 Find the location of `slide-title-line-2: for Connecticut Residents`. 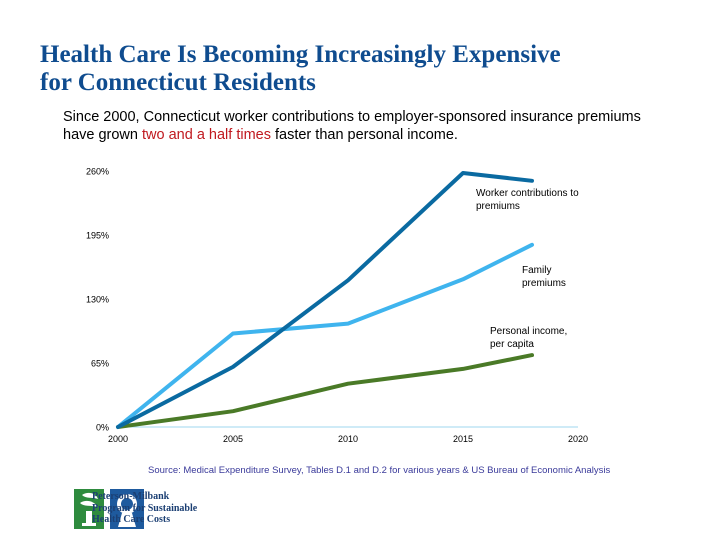

slide-title-line-2: for Connecticut Residents is located at coordinates (178, 82).